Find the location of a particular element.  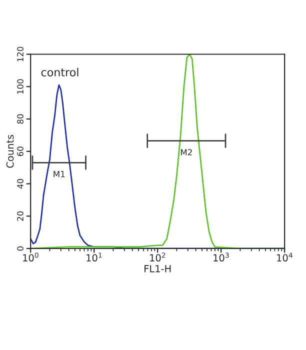

y-tick-label: 20 is located at coordinates (20, 216).